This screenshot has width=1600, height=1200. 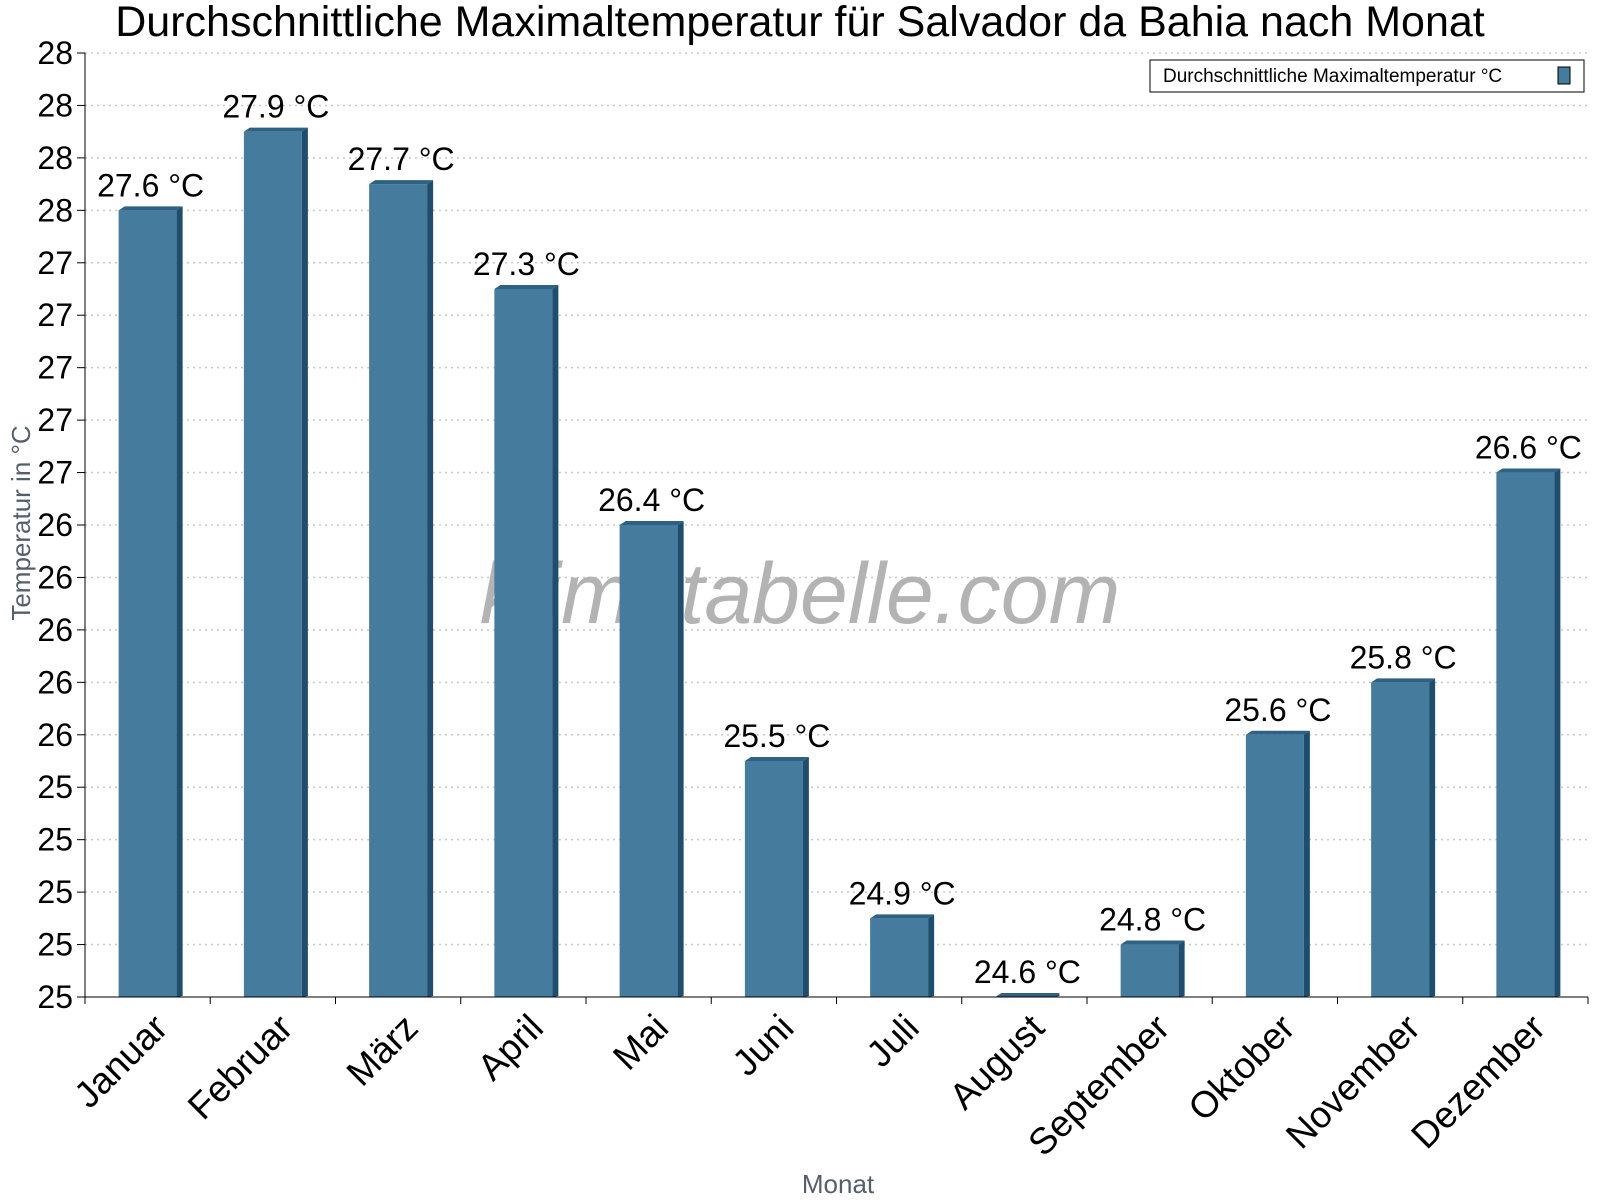 What do you see at coordinates (997, 1061) in the screenshot?
I see `x-tick-label: August` at bounding box center [997, 1061].